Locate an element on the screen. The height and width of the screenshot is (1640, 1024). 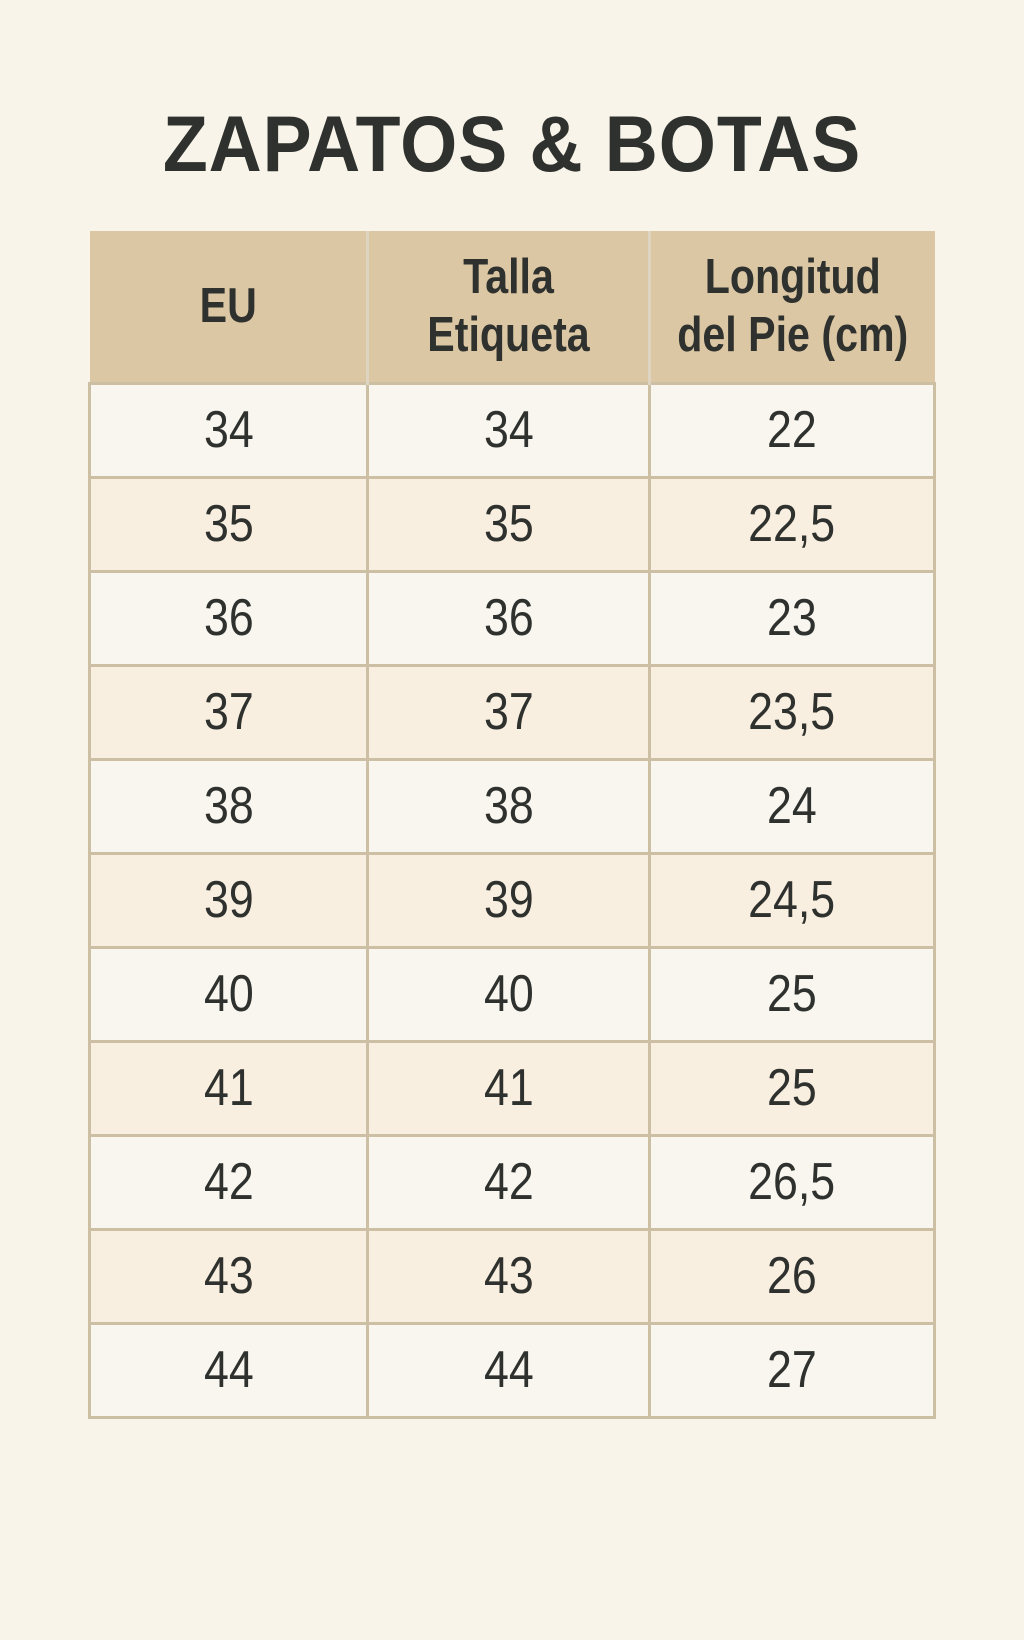
table-row: 40 40 25 is located at coordinates (512, 994).